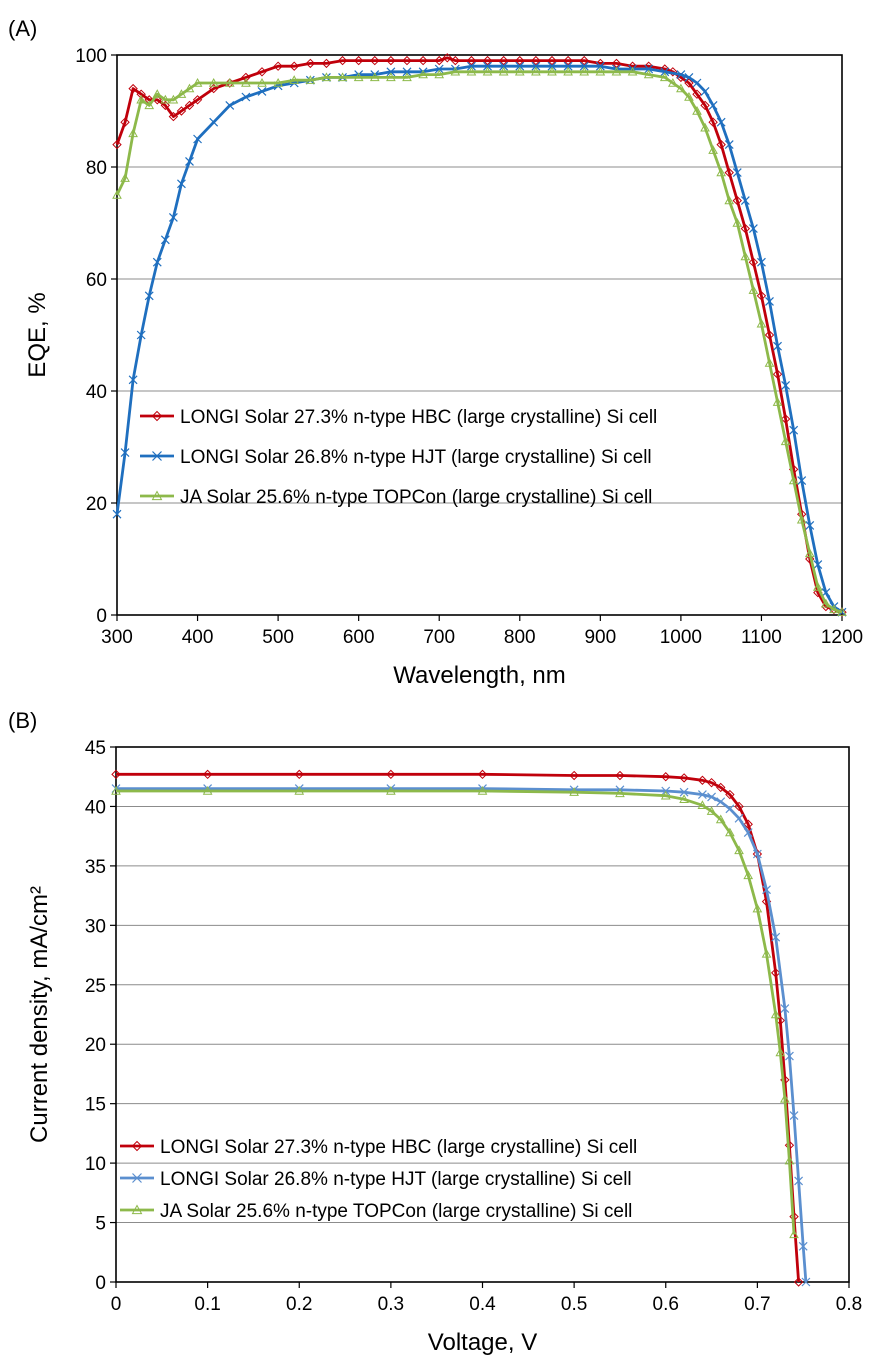 Image resolution: width=870 pixels, height=1357 pixels. I want to click on x-tick-label: 0.2, so click(299, 1304).